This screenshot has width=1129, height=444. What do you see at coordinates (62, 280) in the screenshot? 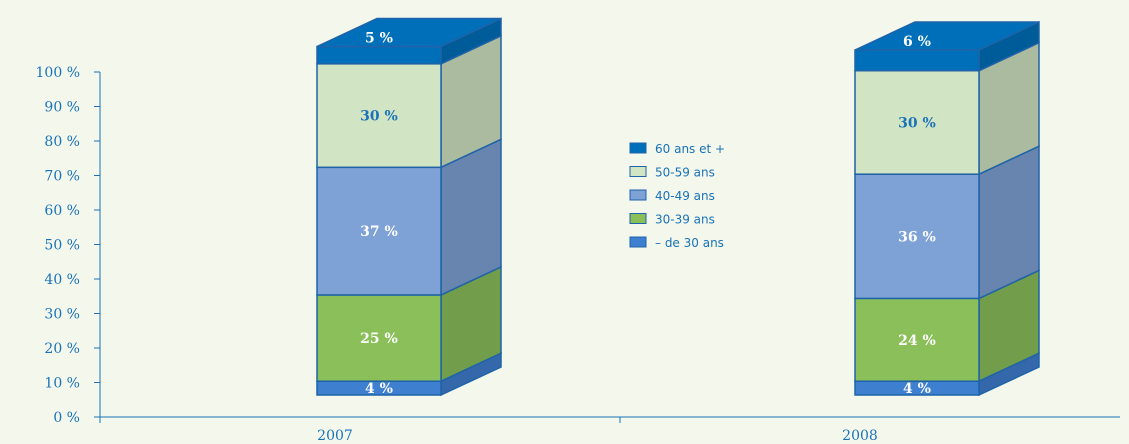
I see `y-tick-label: 40 %` at bounding box center [62, 280].